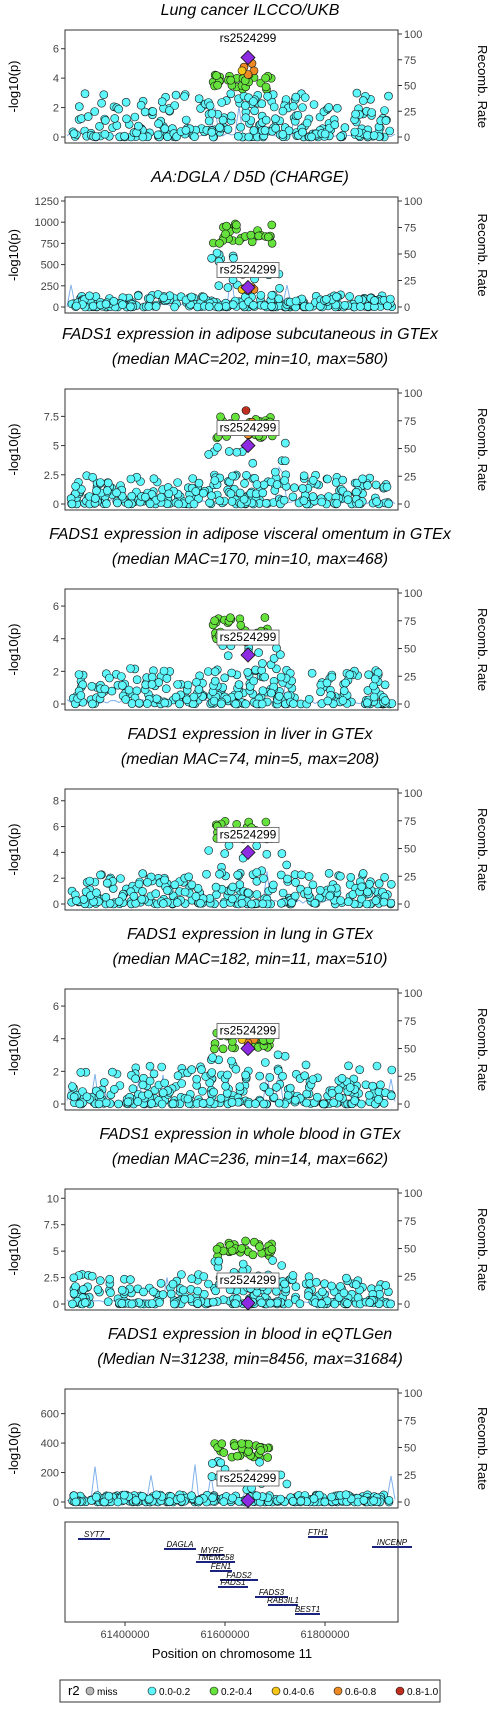  Describe the element at coordinates (56, 1252) in the screenshot. I see `y-tick-label: 5` at that location.